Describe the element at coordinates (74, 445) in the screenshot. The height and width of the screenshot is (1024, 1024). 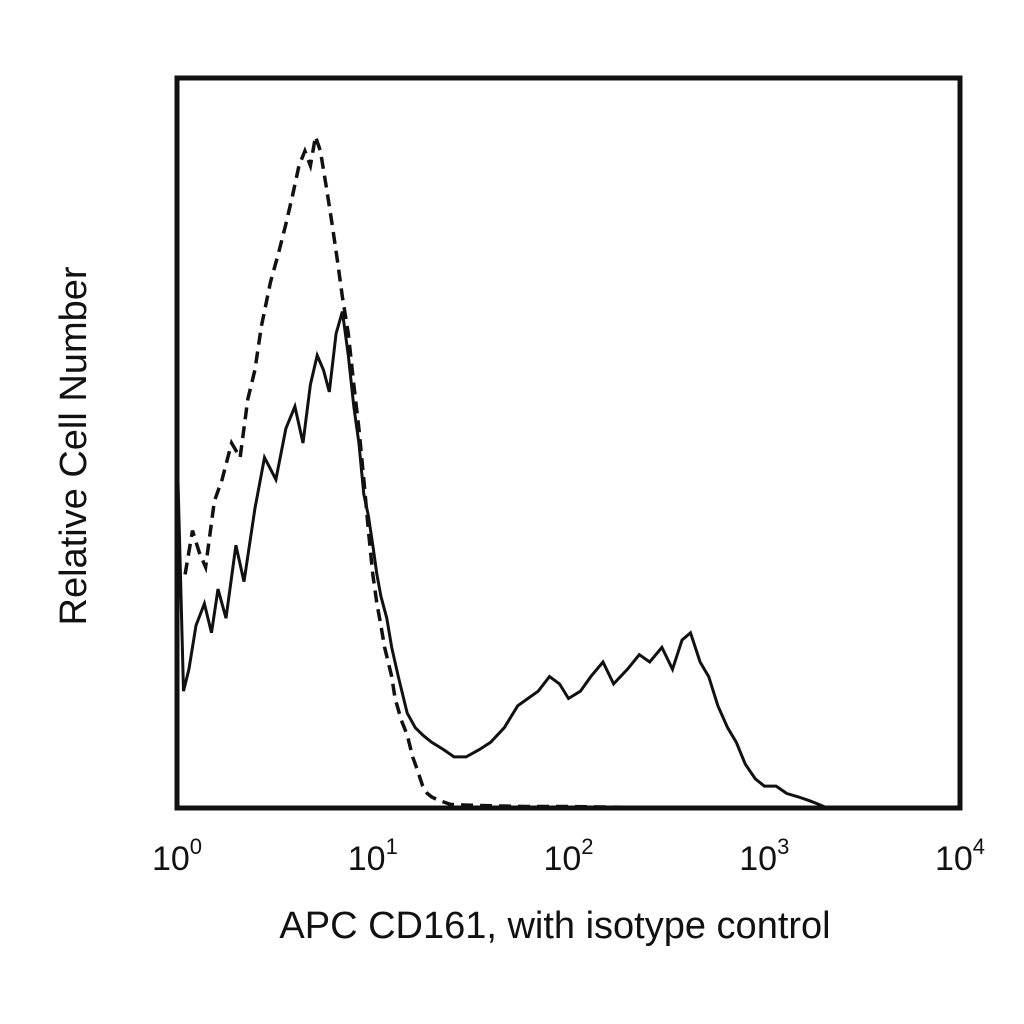
I see `y-axis-label: Relative Cell Number` at that location.